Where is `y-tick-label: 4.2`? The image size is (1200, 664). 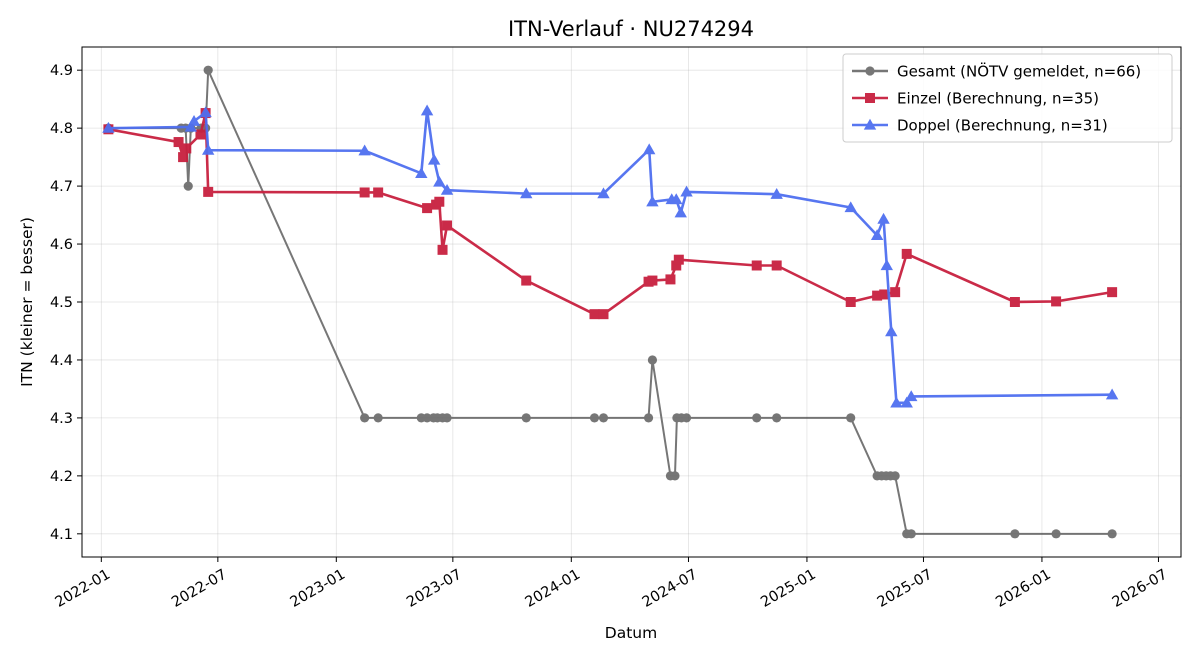
y-tick-label: 4.2 is located at coordinates (61, 477).